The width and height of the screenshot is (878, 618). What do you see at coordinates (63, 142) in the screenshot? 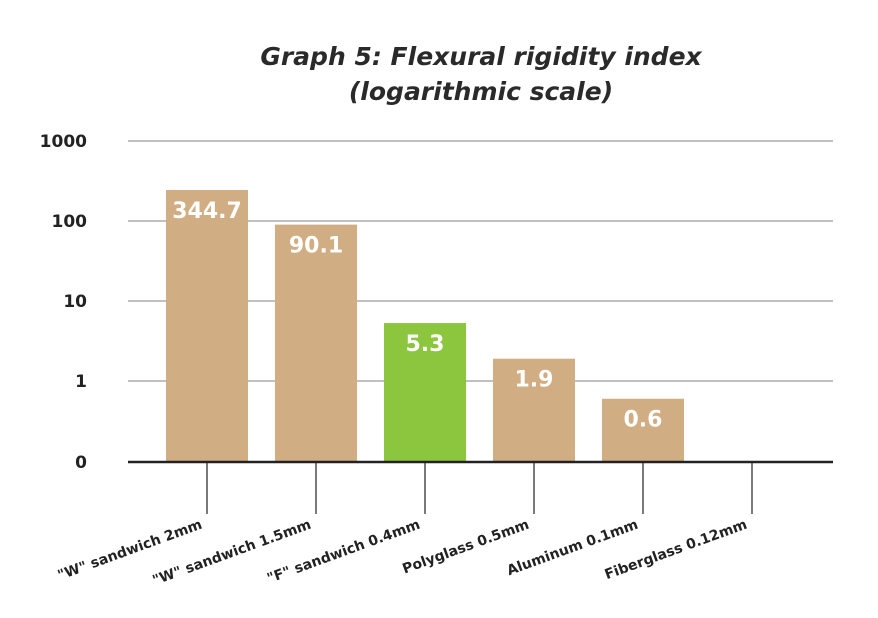
I see `y-tick-label: 1000` at bounding box center [63, 142].